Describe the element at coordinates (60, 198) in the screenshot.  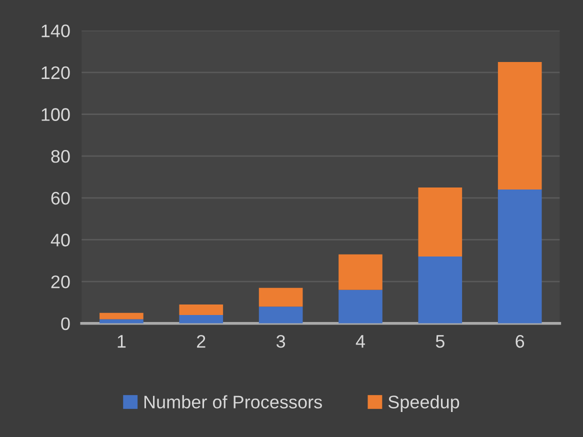
I see `y-tick-label: 60` at that location.